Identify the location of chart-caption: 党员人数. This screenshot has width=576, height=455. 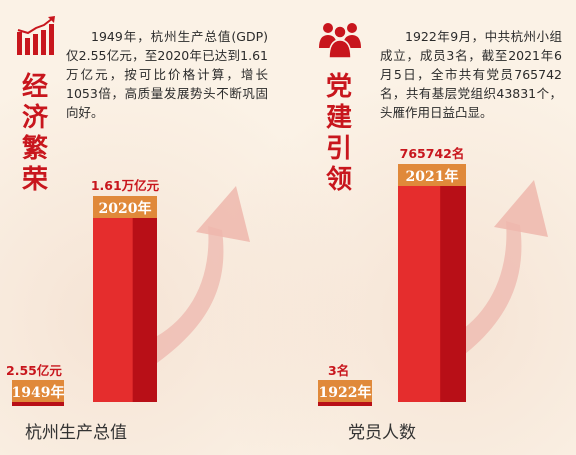
(382, 433).